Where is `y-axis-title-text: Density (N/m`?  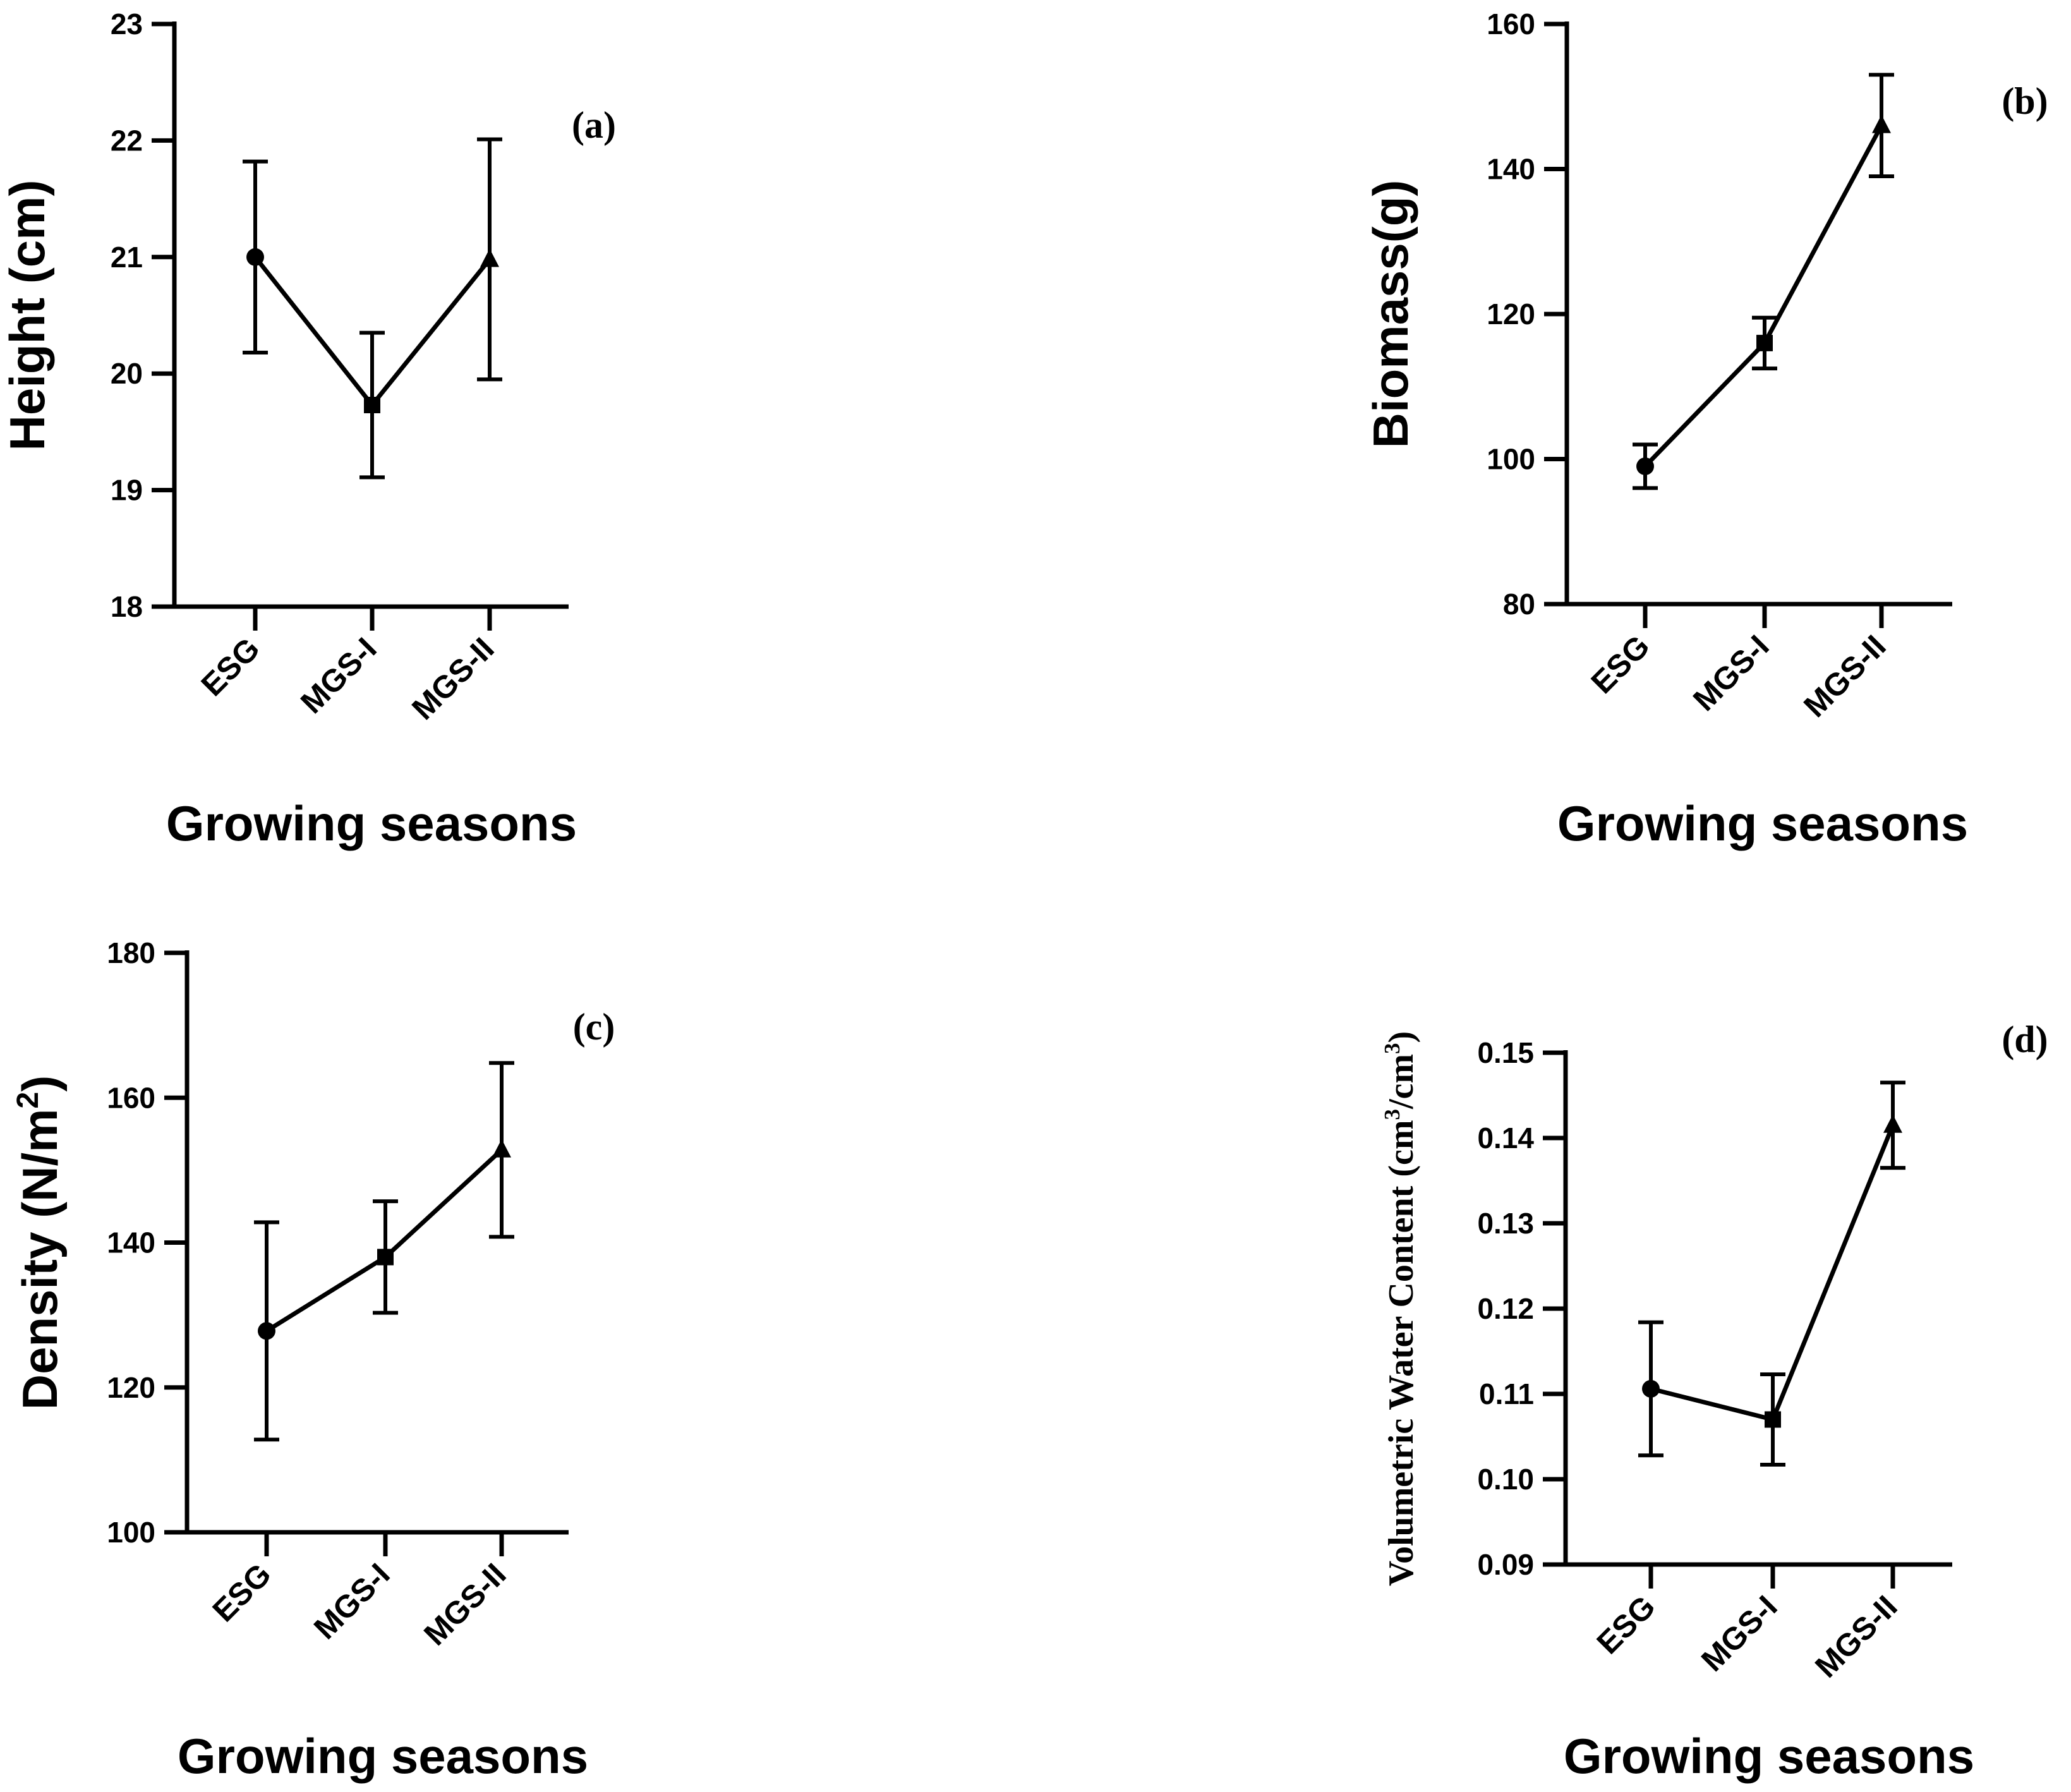
y-axis-title-text: Density (N/m is located at coordinates (40, 1259).